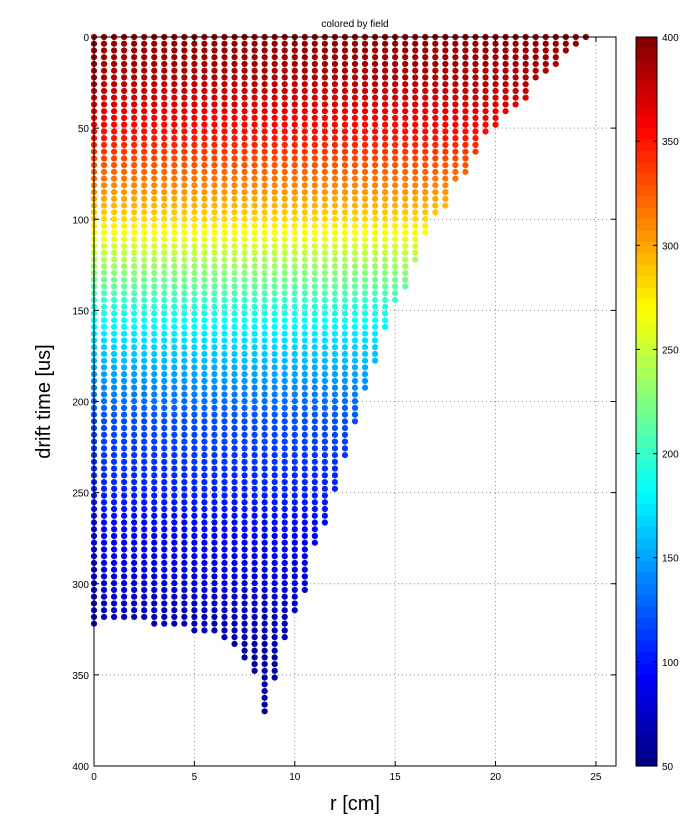 Image resolution: width=691 pixels, height=831 pixels. What do you see at coordinates (94, 777) in the screenshot?
I see `x-tick-label: 0` at bounding box center [94, 777].